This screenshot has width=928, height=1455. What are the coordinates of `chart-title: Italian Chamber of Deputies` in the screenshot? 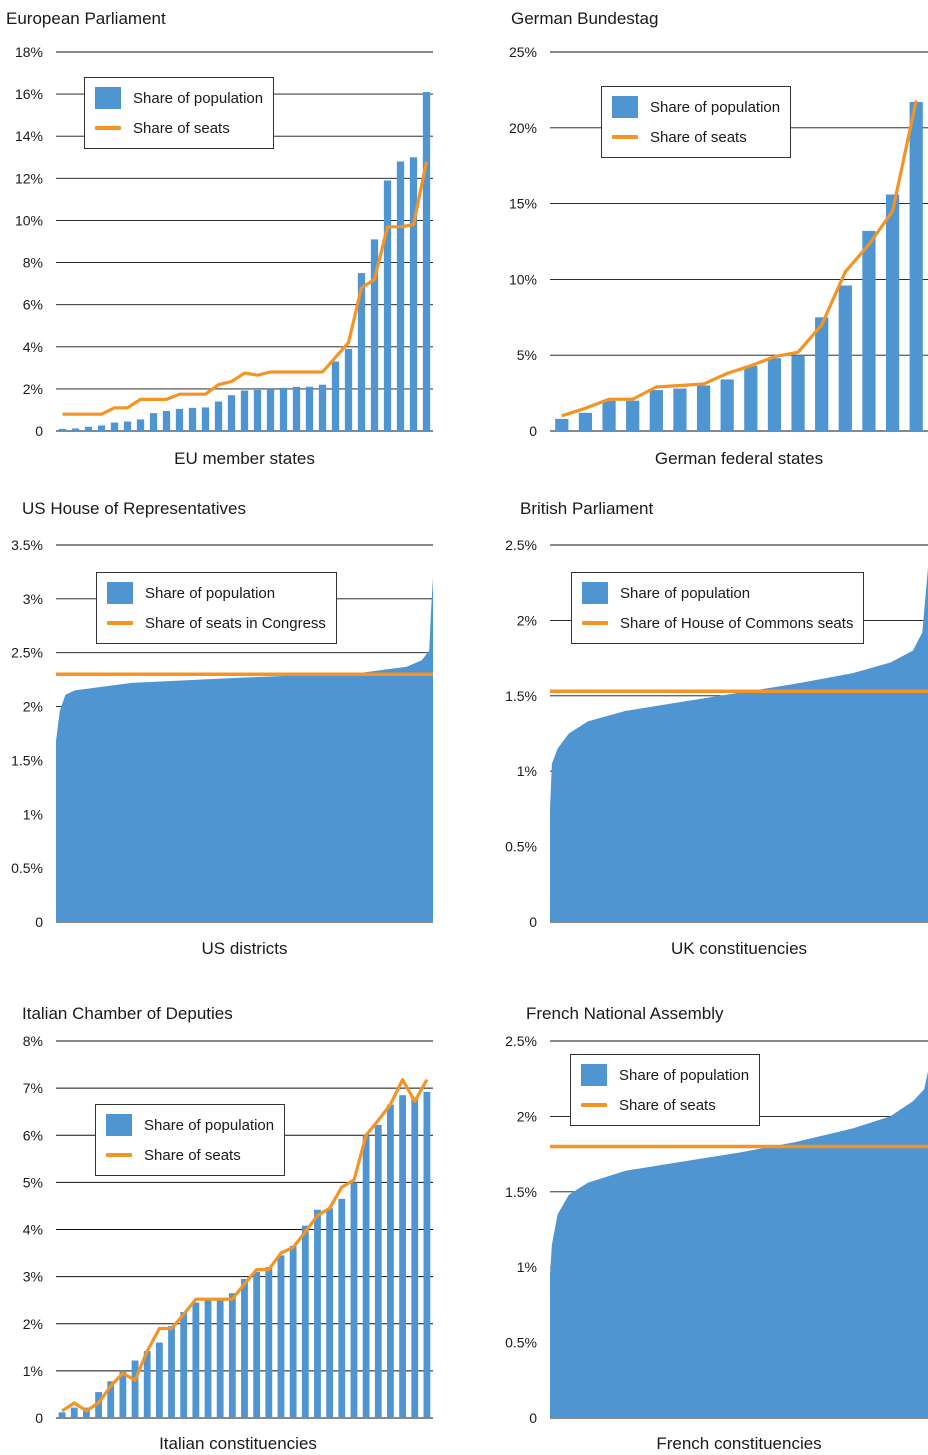 It's located at (127, 1013).